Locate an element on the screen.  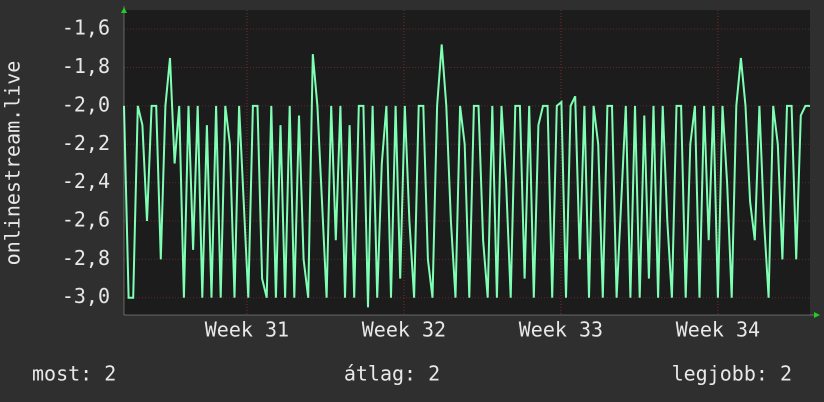
y-tick-label: -1,6 is located at coordinates (86, 28).